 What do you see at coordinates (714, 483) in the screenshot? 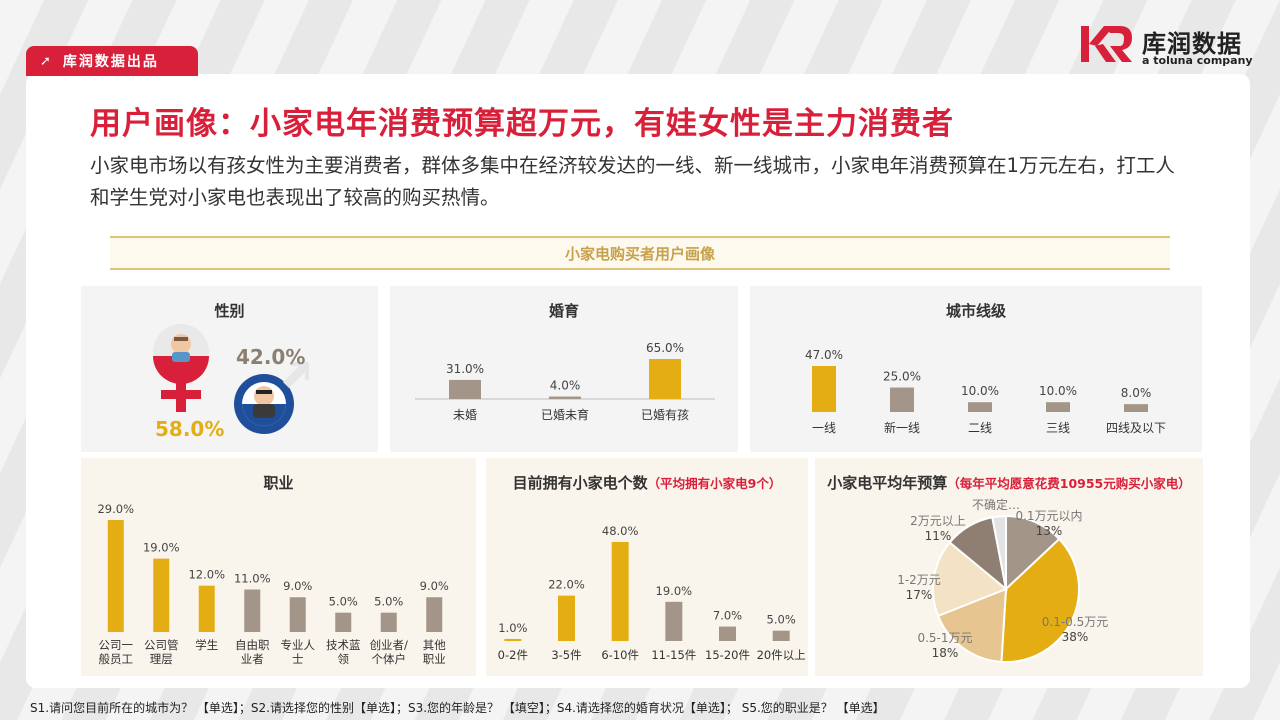
I see `owned-title-note: （平均拥有小家电9个）` at bounding box center [714, 483].